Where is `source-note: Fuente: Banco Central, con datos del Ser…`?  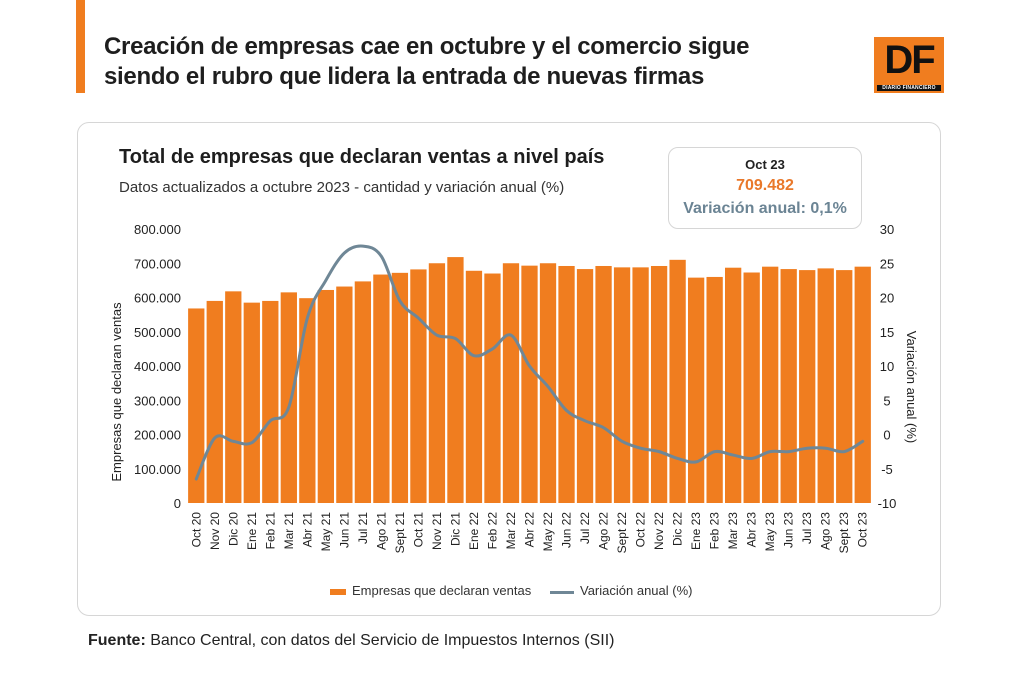
source-note: Fuente: Banco Central, con datos del Ser… is located at coordinates (351, 641).